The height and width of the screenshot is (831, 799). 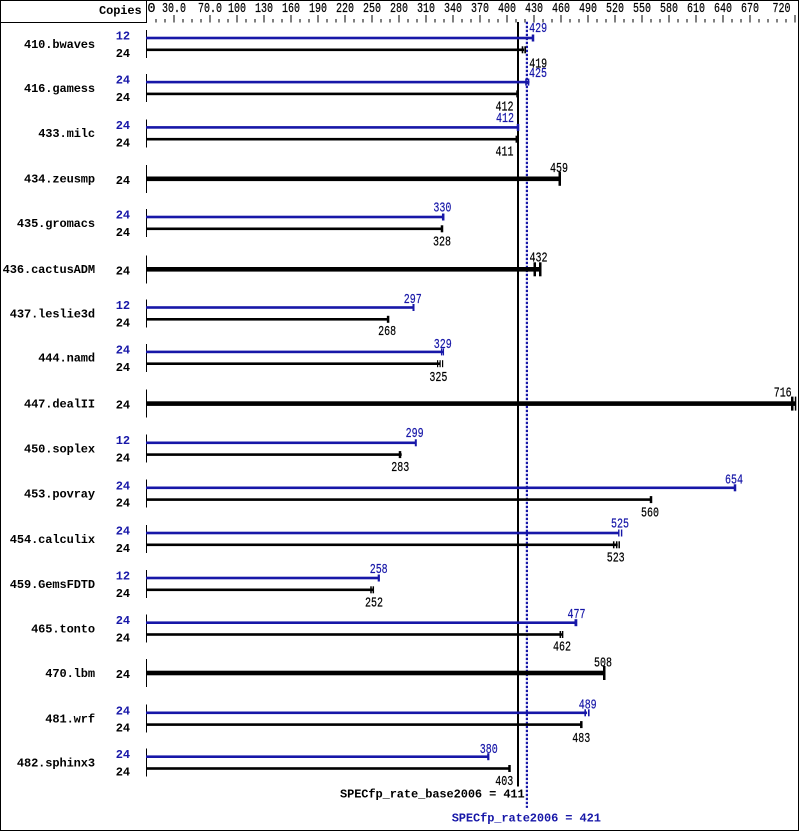 I want to click on svg-text: 560, so click(x=650, y=514).